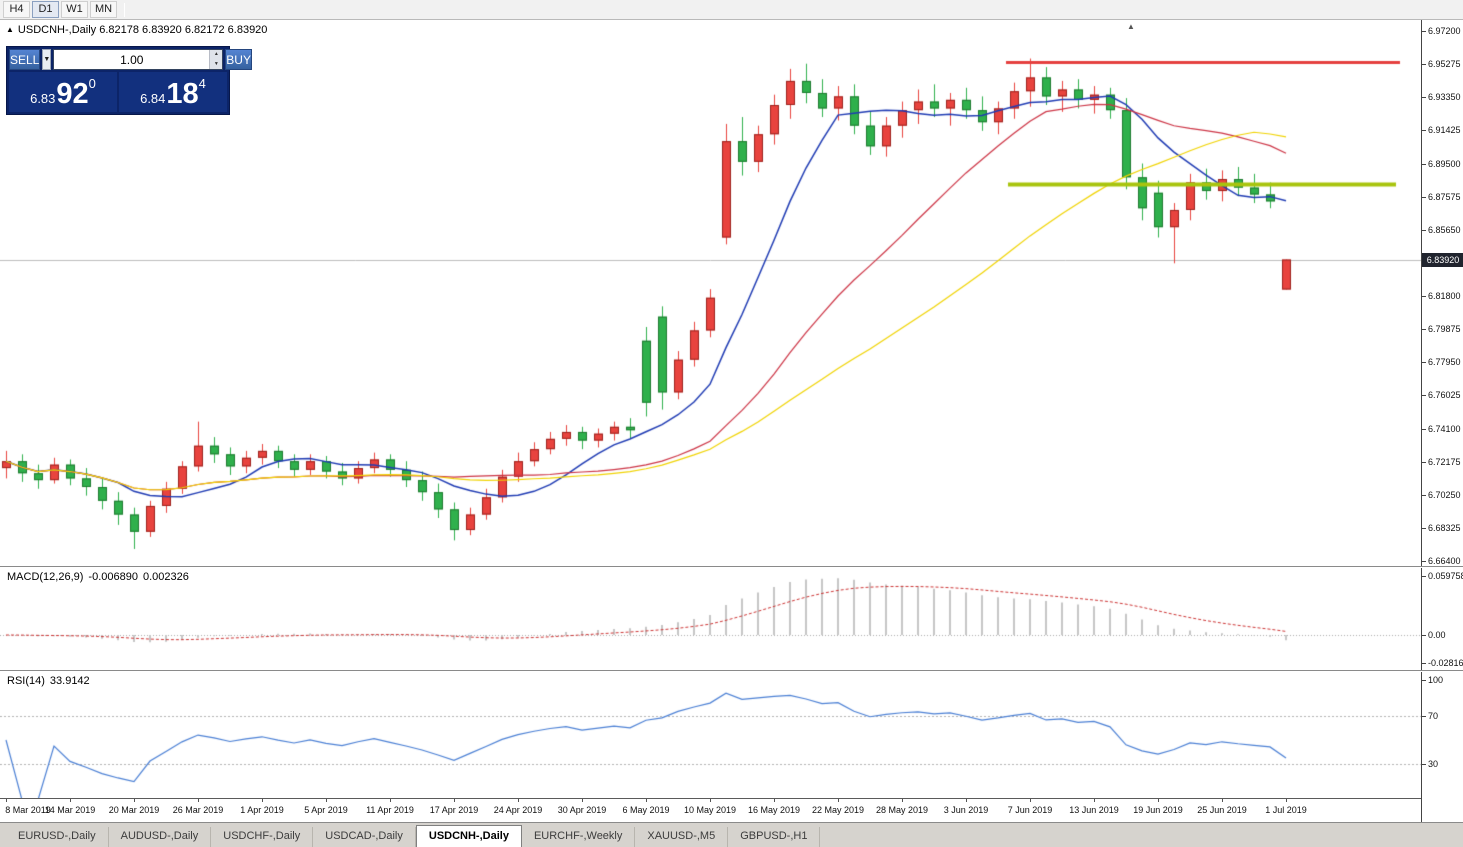 This screenshot has height=847, width=1463. What do you see at coordinates (16, 9) in the screenshot?
I see `period-button-h4: H4` at bounding box center [16, 9].